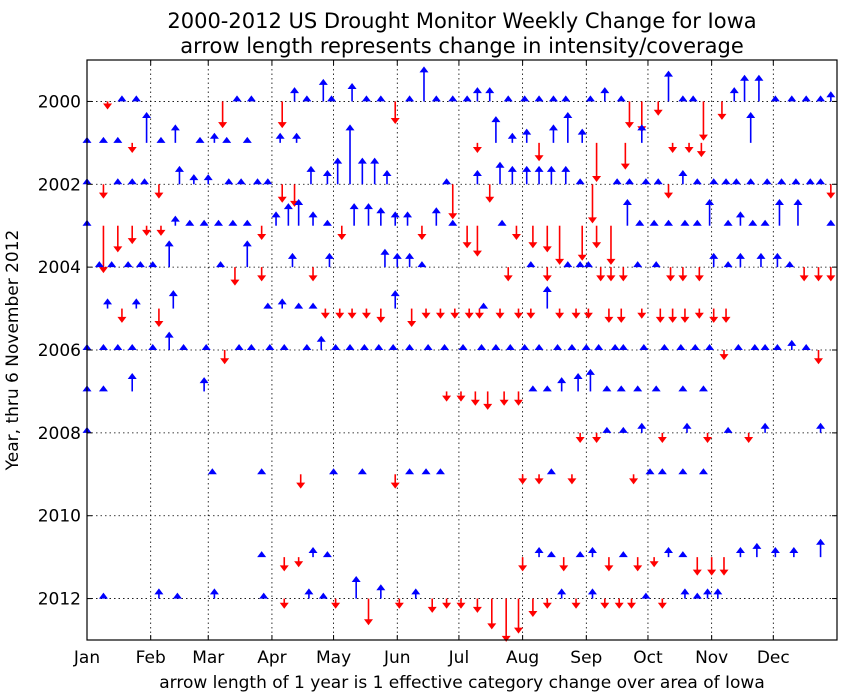 The height and width of the screenshot is (700, 843). What do you see at coordinates (59, 600) in the screenshot?
I see `y-tick-label: 2012` at bounding box center [59, 600].